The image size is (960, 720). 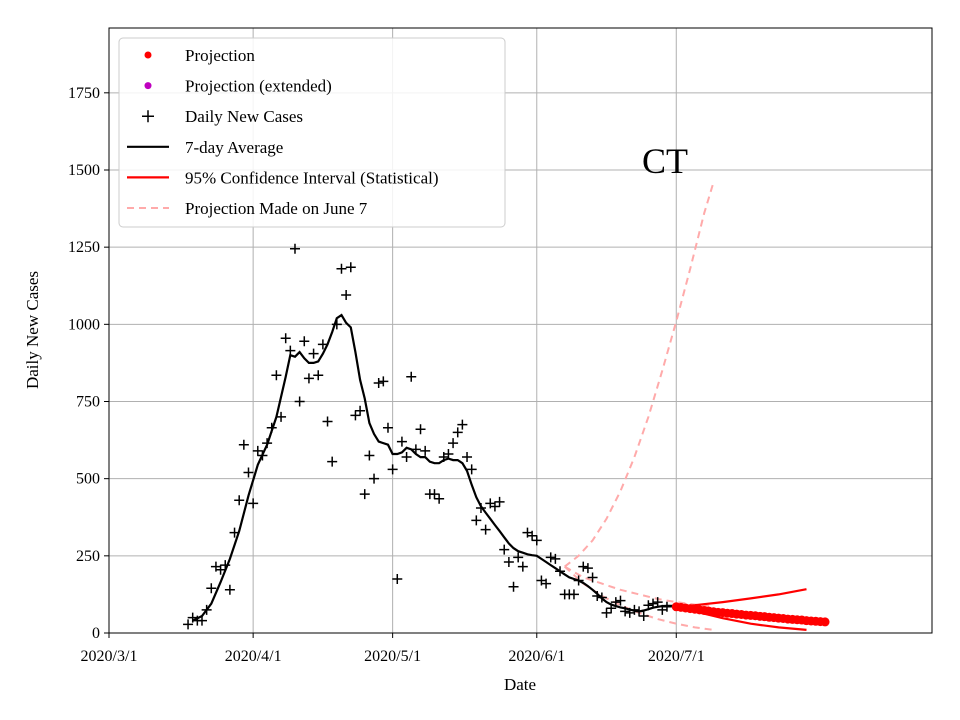 I want to click on legend-label: Projection, so click(x=220, y=55).